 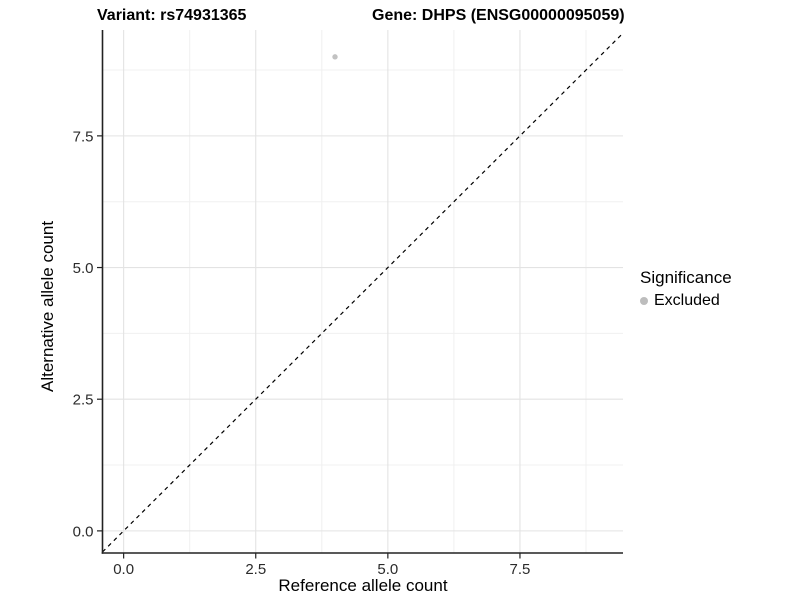 What do you see at coordinates (644, 300) in the screenshot?
I see `legend-key-dot-icon` at bounding box center [644, 300].